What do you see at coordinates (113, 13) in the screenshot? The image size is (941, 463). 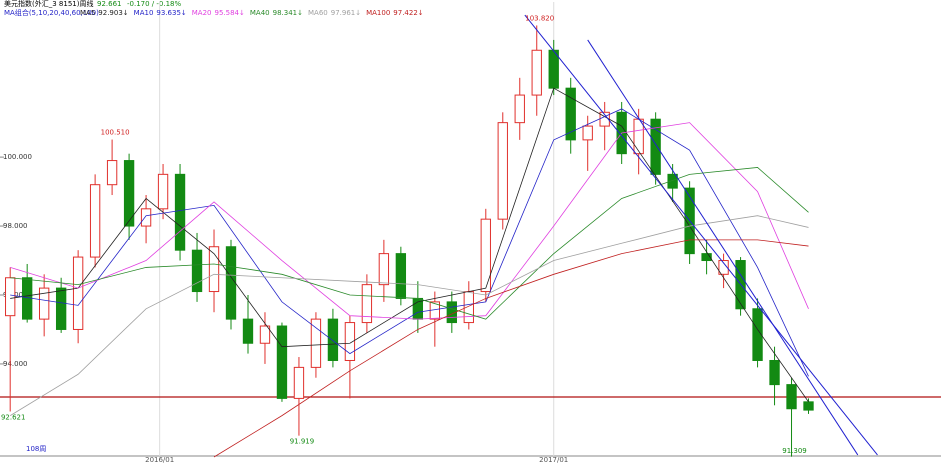 I see `legend-value: 92.903↓` at bounding box center [113, 13].